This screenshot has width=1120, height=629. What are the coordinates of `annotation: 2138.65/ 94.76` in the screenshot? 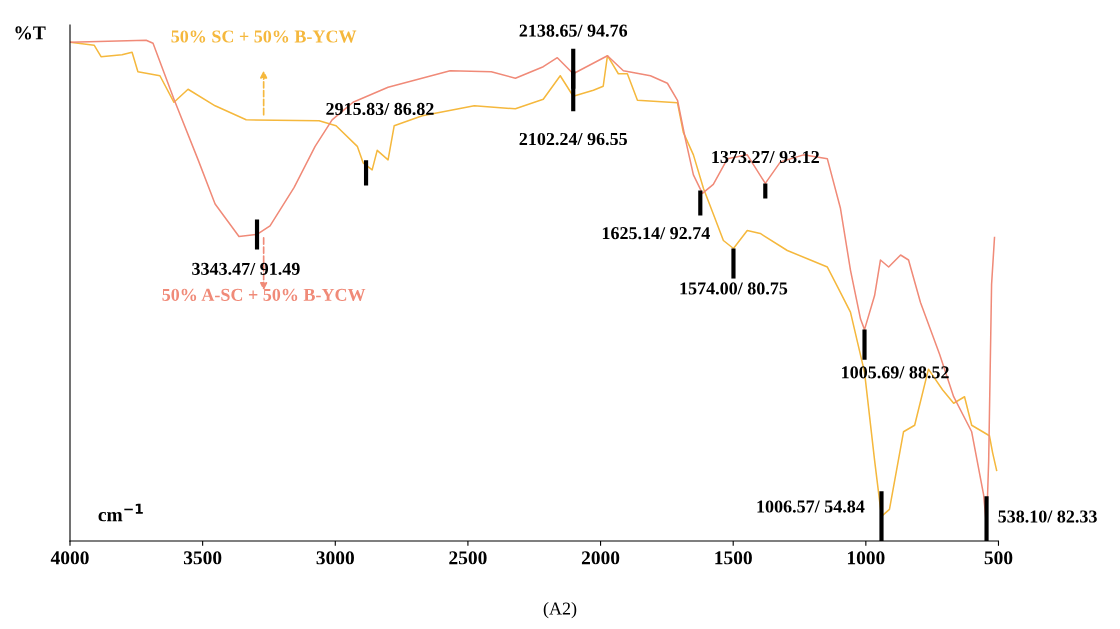 It's located at (573, 30).